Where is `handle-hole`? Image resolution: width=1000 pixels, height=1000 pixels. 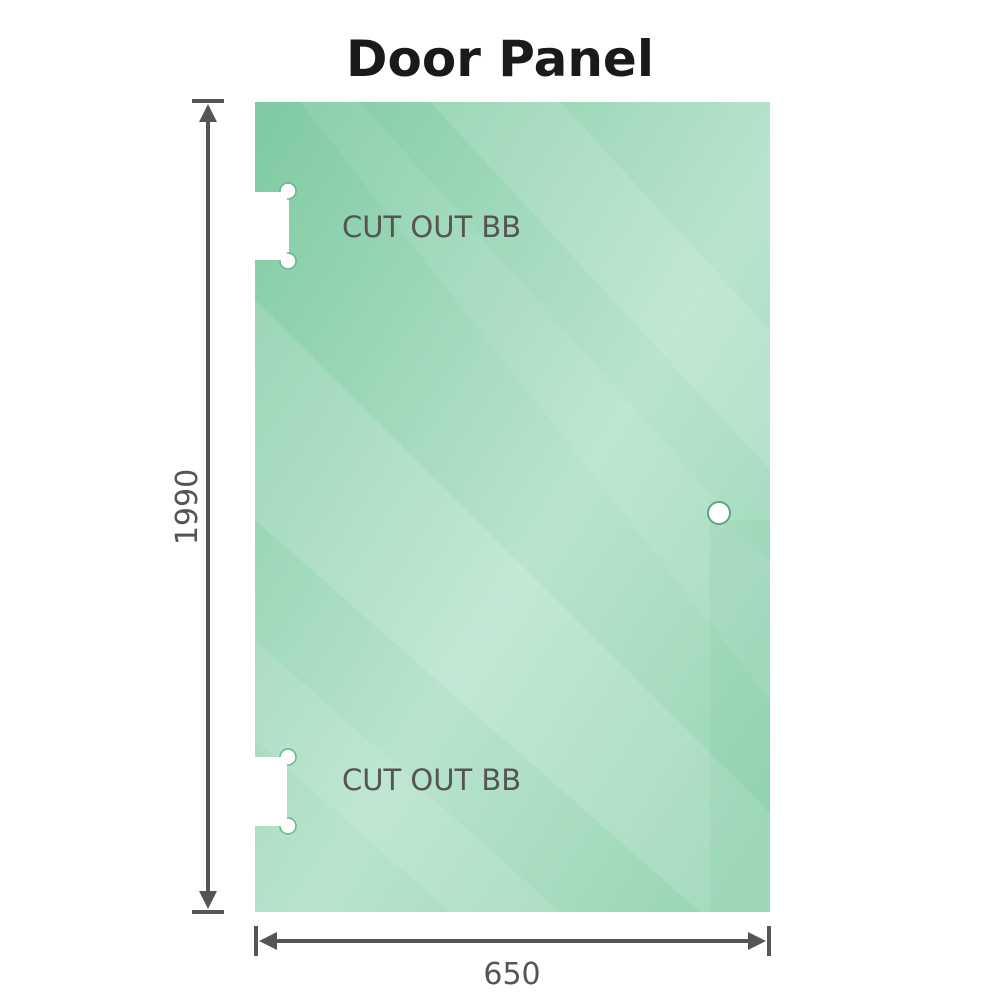
handle-hole is located at coordinates (719, 513).